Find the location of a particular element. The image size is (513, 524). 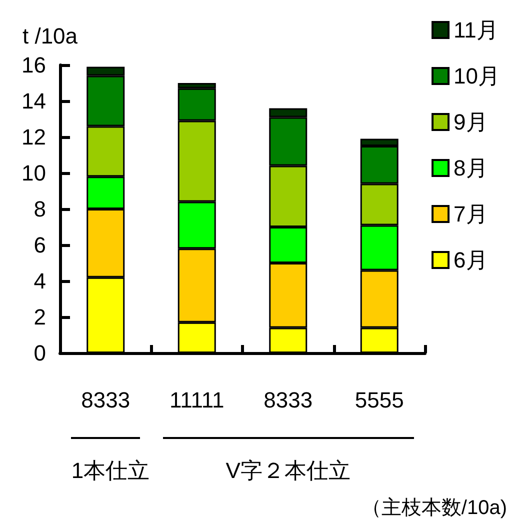

legend-label: 7月 is located at coordinates (471, 214).